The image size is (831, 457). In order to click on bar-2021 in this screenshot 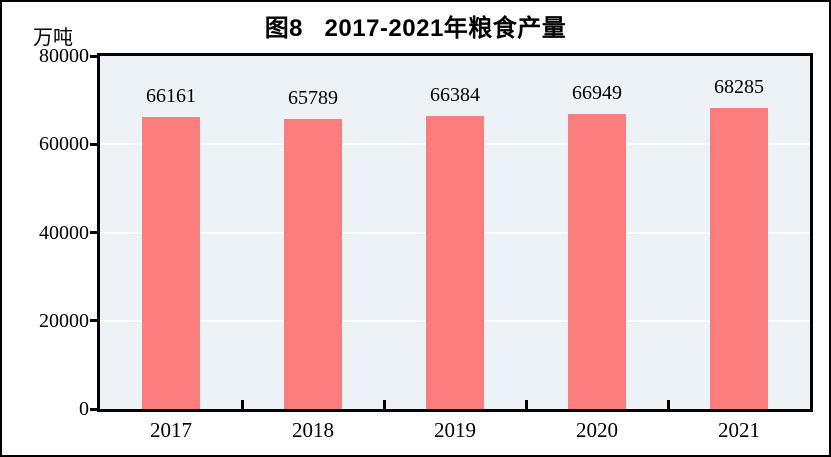, I will do `click(739, 258)`.